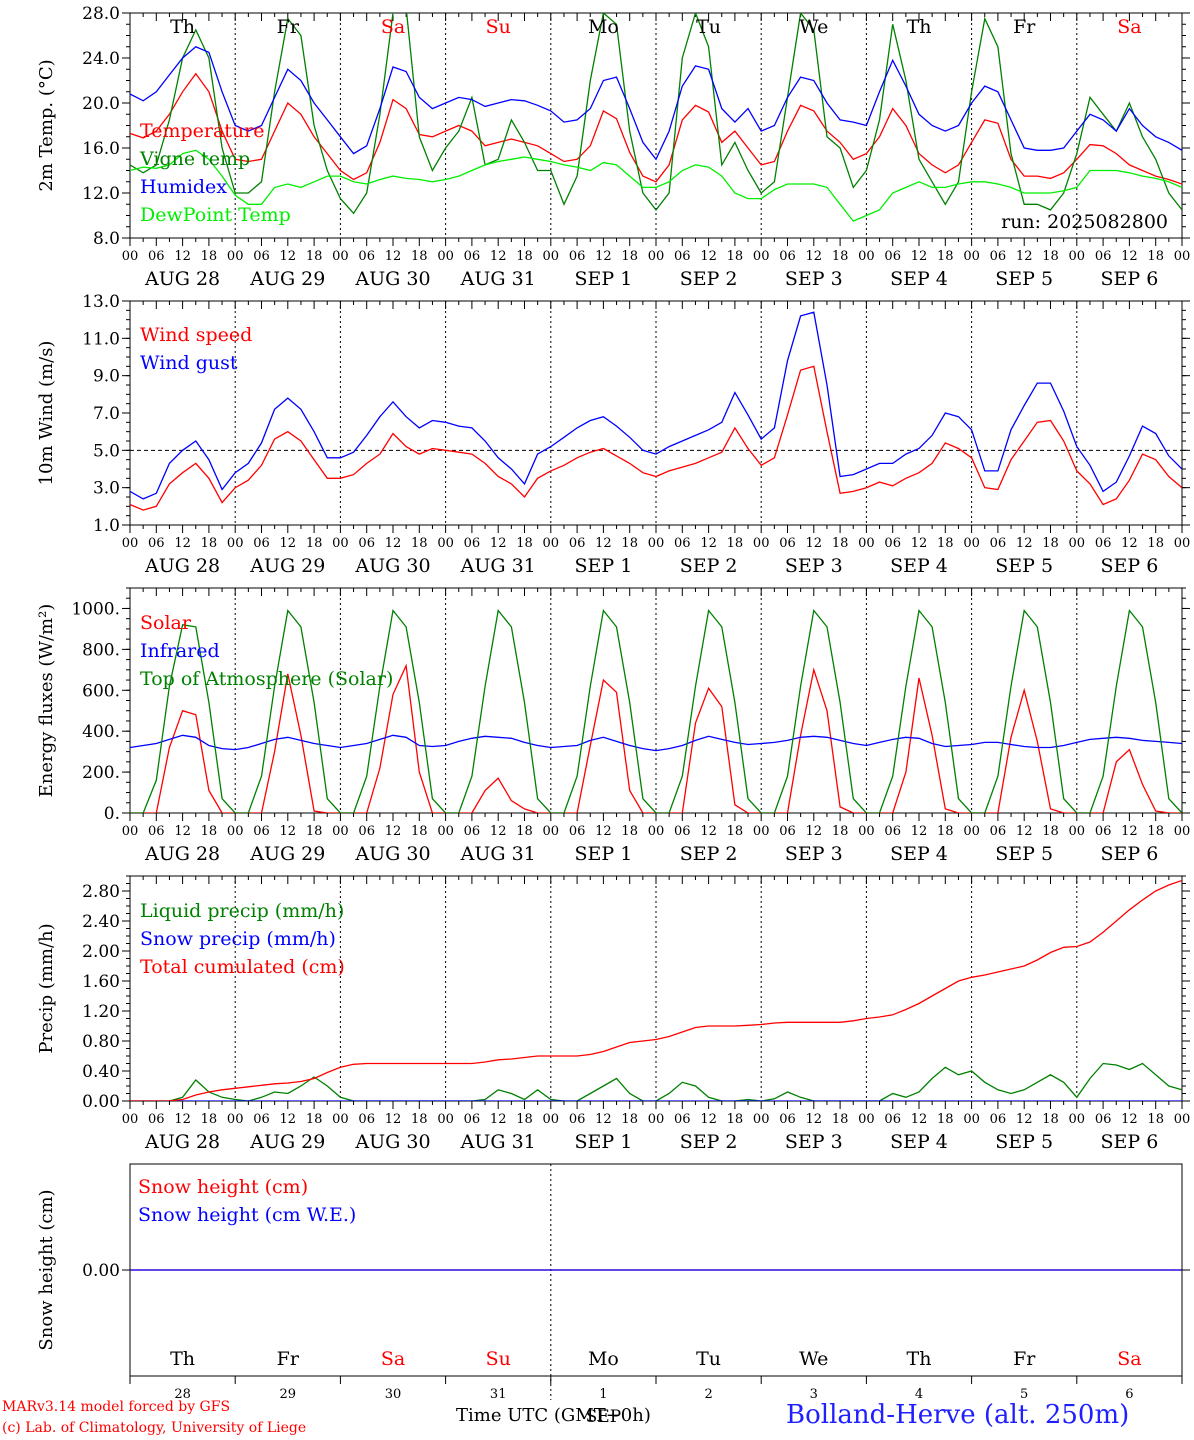  What do you see at coordinates (708, 27) in the screenshot?
I see `weekday-label: Tu` at bounding box center [708, 27].